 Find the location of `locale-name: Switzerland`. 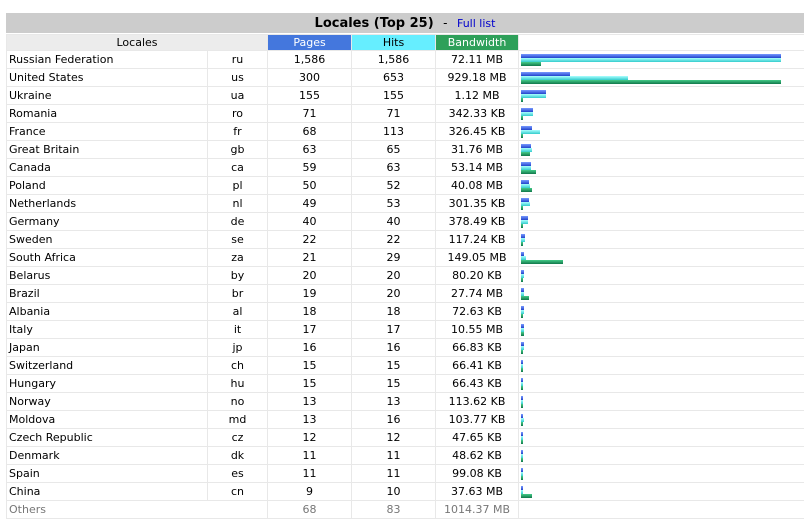

locale-name: Switzerland is located at coordinates (107, 365).